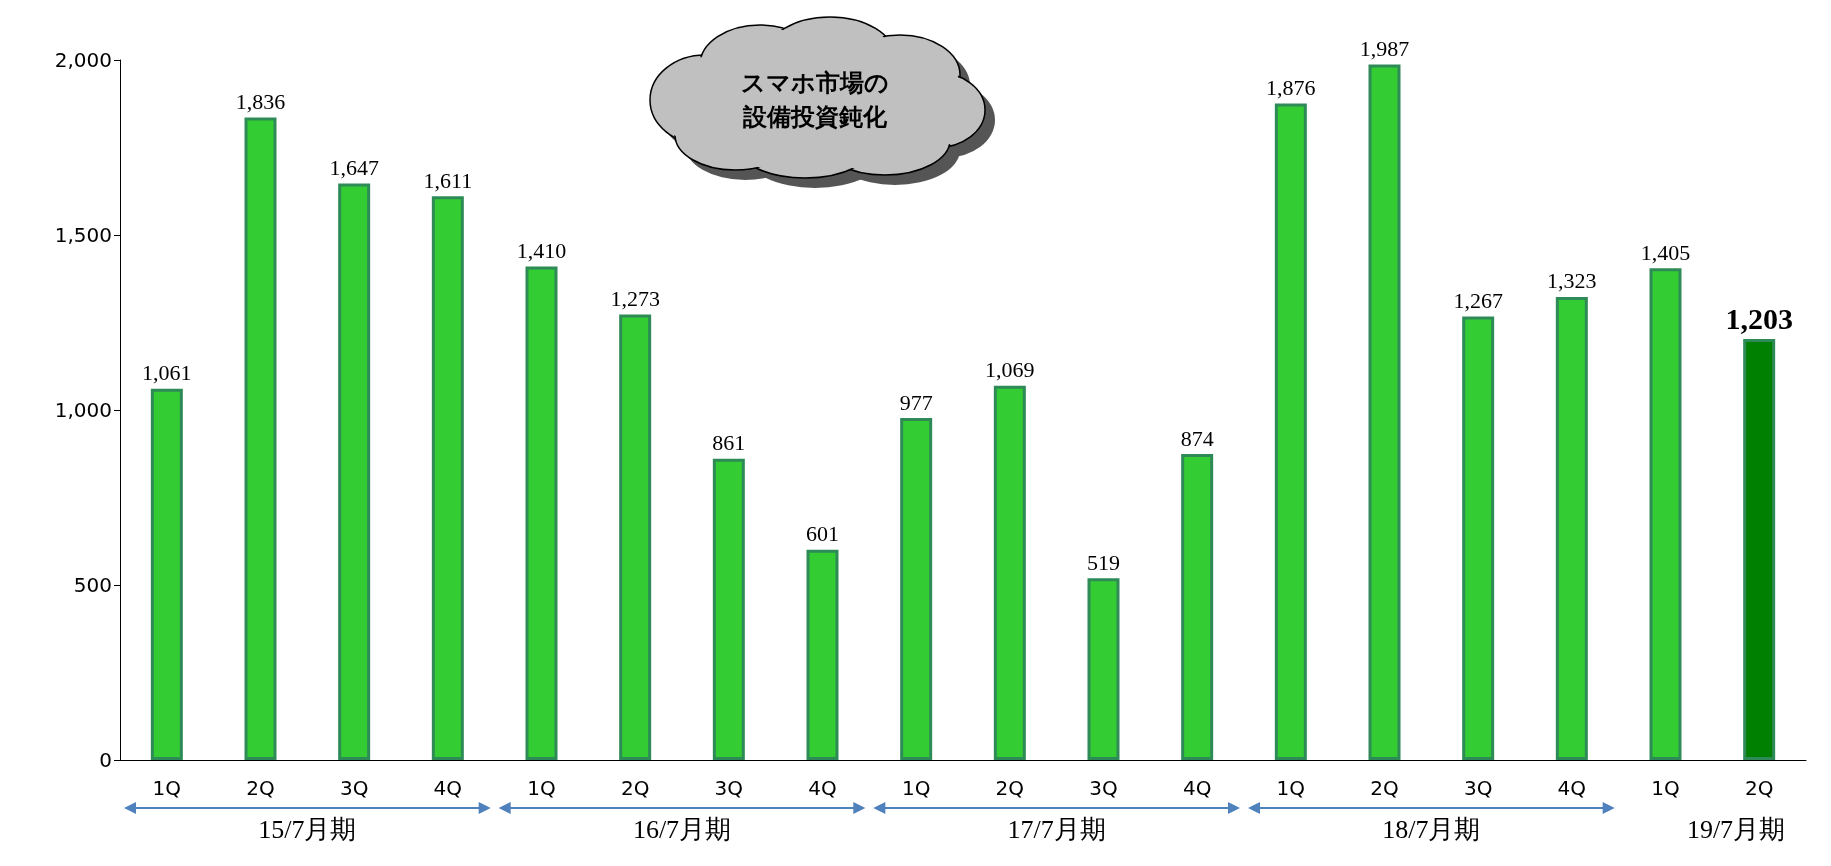  Describe the element at coordinates (1736, 829) in the screenshot. I see `text: 19/7月期` at that location.